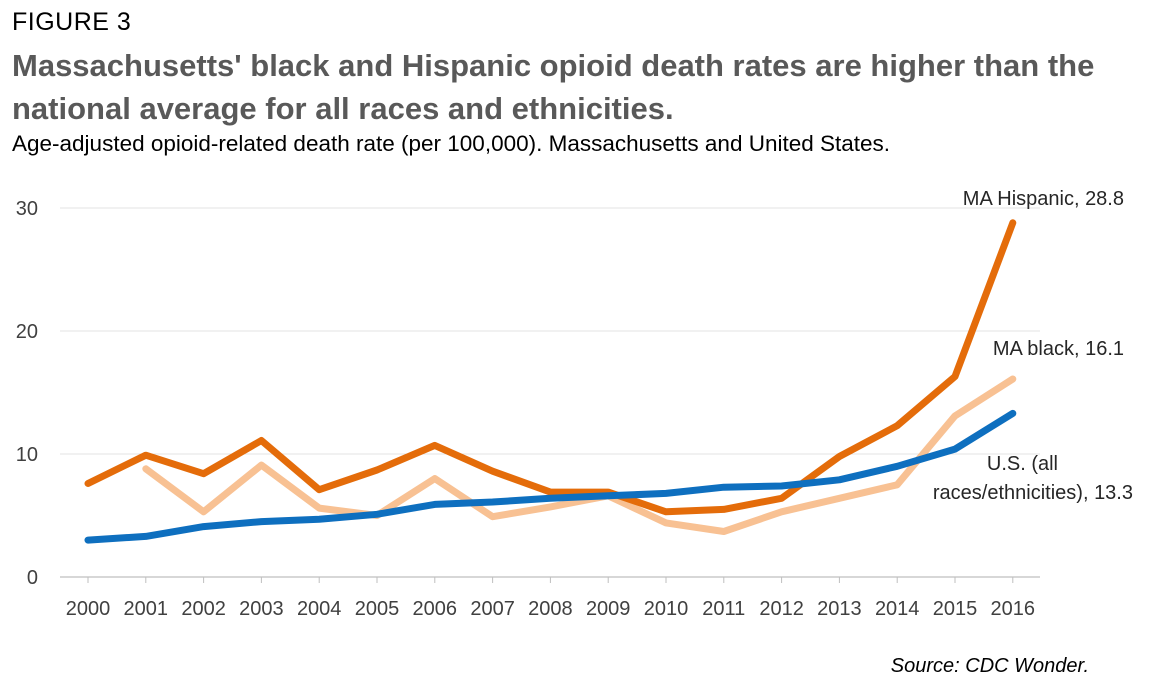 Image resolution: width=1161 pixels, height=693 pixels. What do you see at coordinates (27, 393) in the screenshot?
I see `y-axis: 0 10 20 30` at bounding box center [27, 393].